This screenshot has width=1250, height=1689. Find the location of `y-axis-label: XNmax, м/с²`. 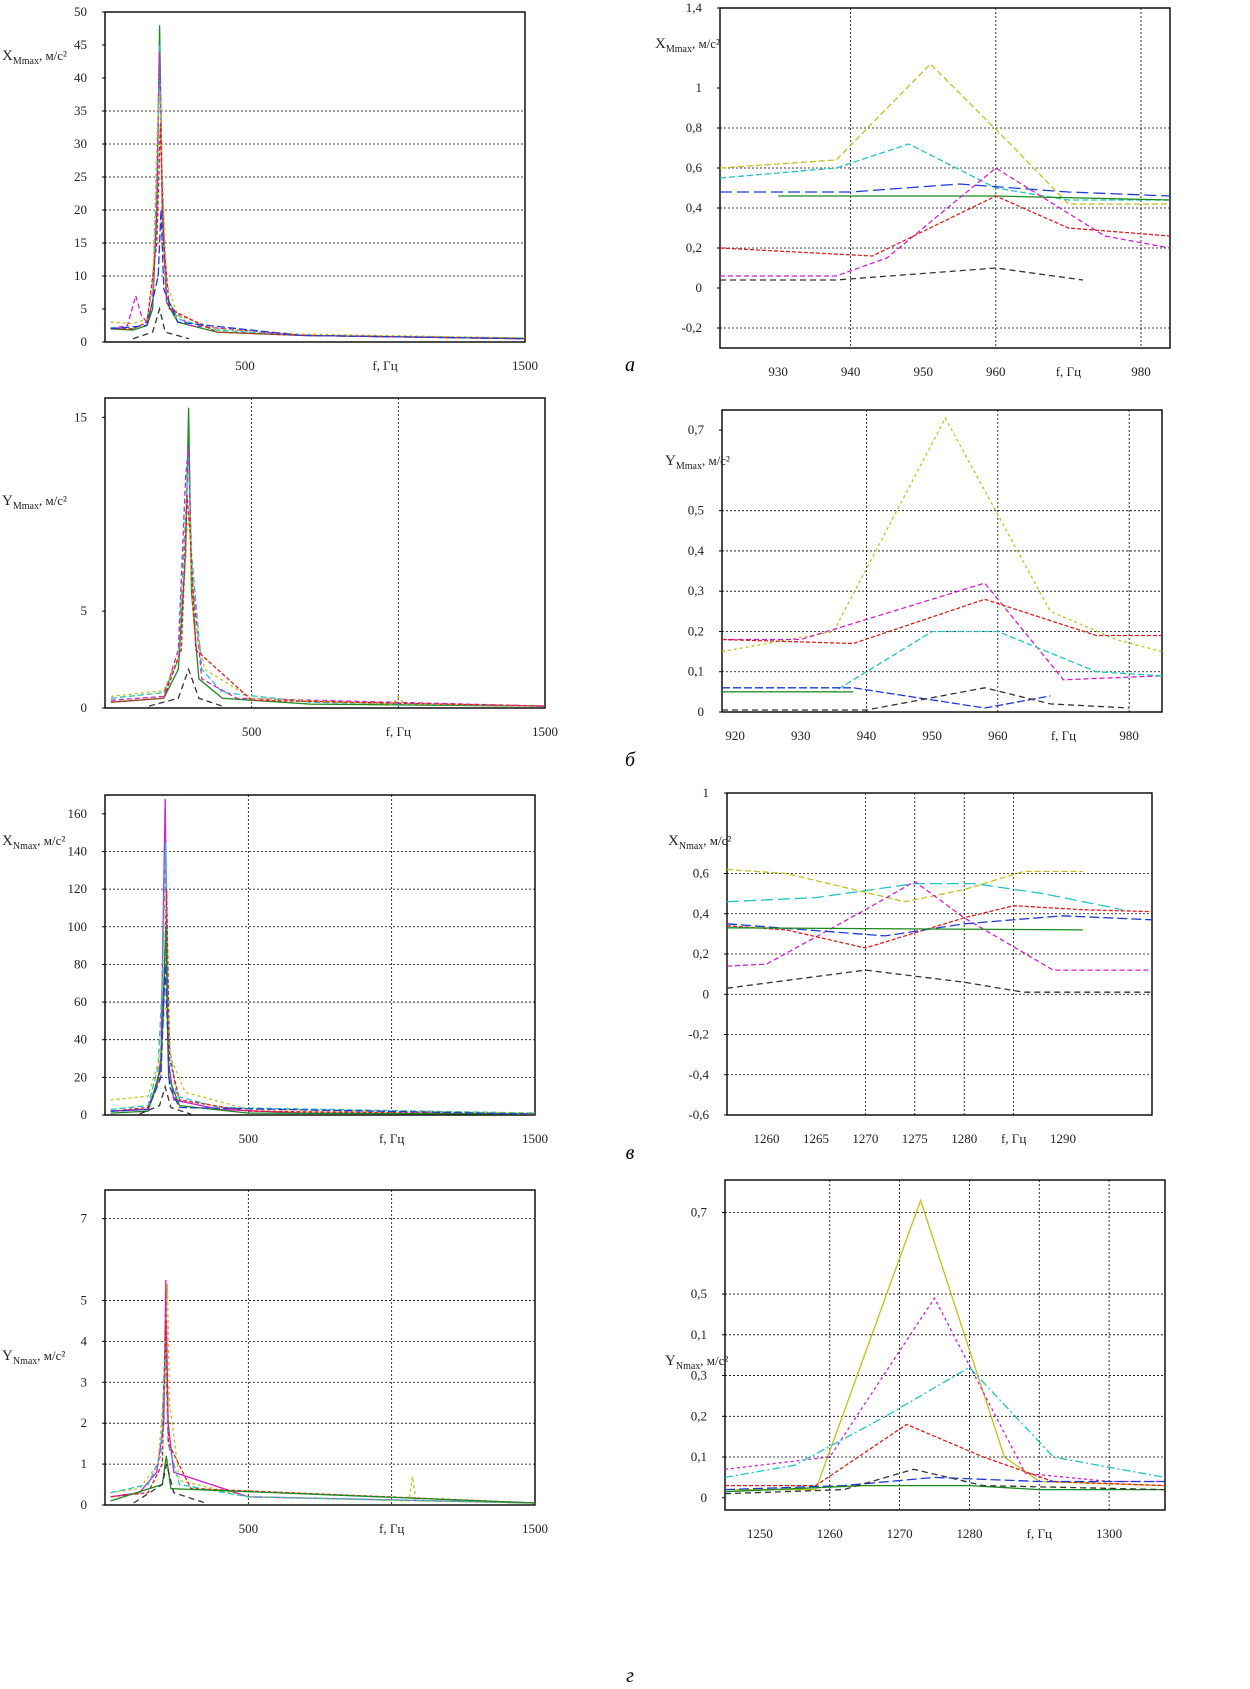

y-axis-label: XNmax, м/с² is located at coordinates (33, 842).